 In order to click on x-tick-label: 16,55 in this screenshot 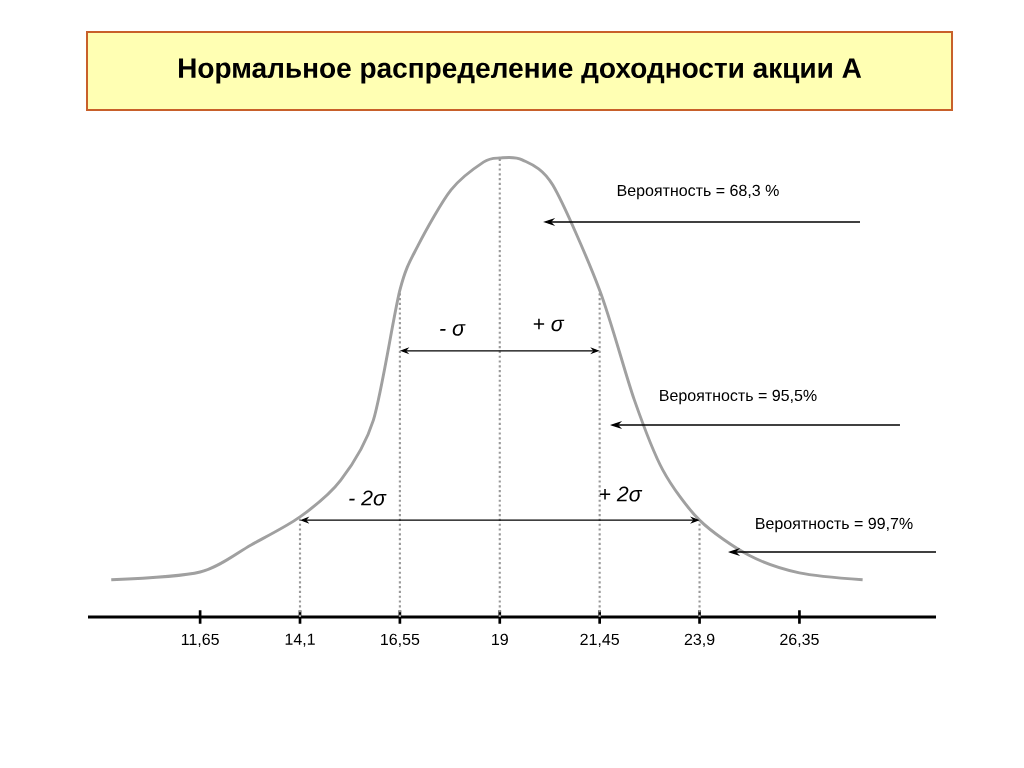, I will do `click(400, 640)`.